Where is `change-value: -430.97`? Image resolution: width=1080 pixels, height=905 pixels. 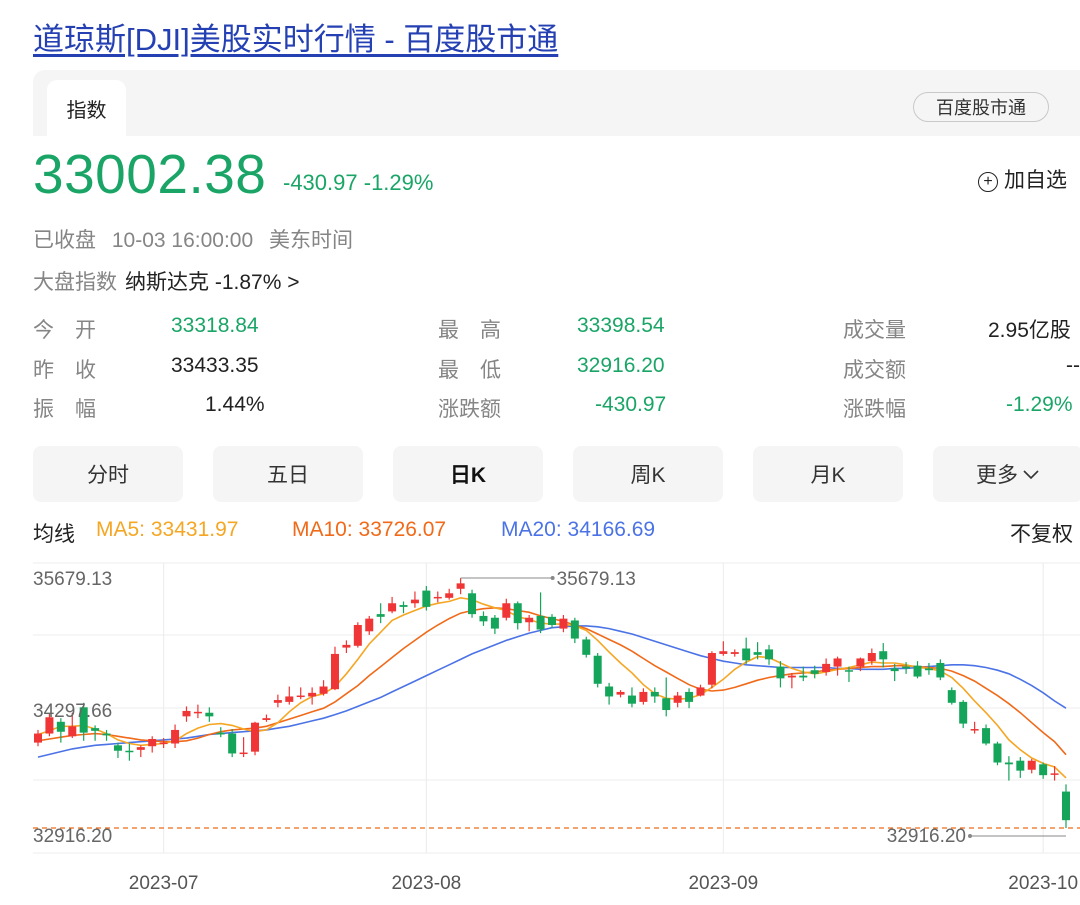
change-value: -430.97 is located at coordinates (320, 182).